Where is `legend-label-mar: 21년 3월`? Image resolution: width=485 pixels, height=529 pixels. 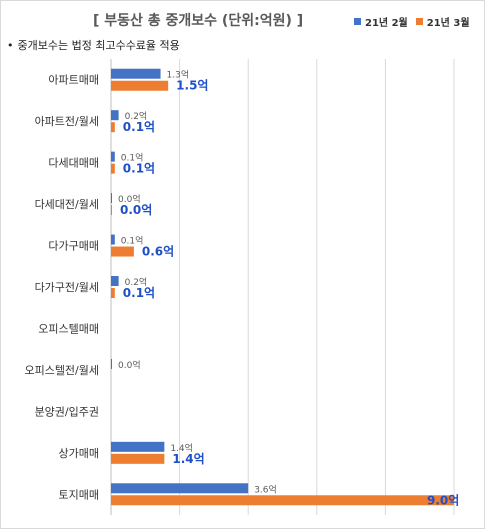
legend-label-mar: 21년 3월 is located at coordinates (448, 23).